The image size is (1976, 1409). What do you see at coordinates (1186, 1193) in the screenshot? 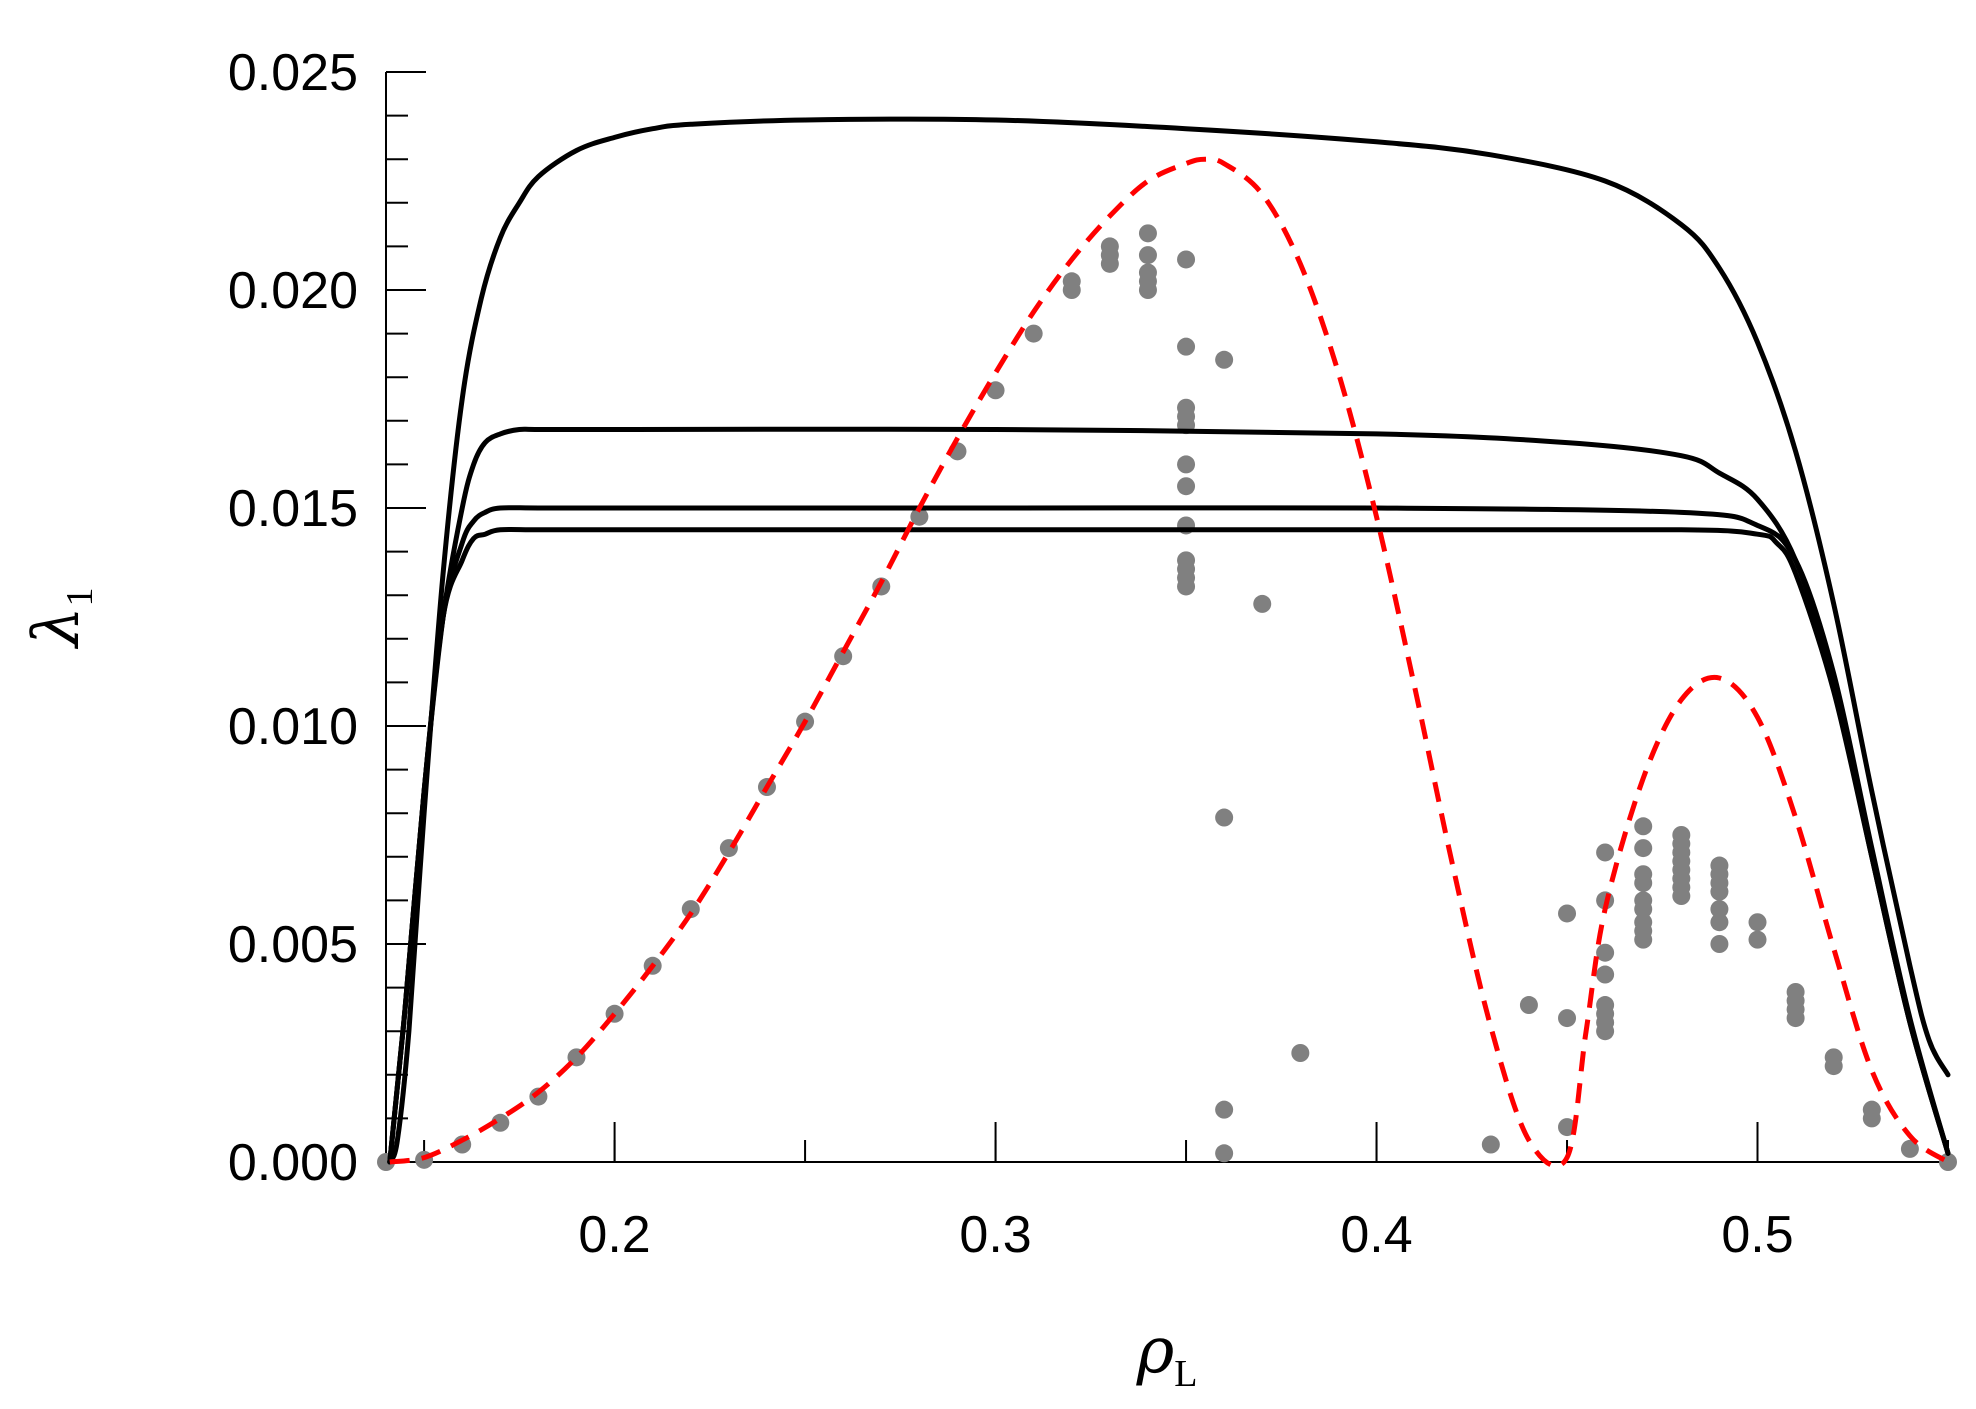
I see `x-ticks: 0.2 0.3 0.4 0.5` at bounding box center [1186, 1193].